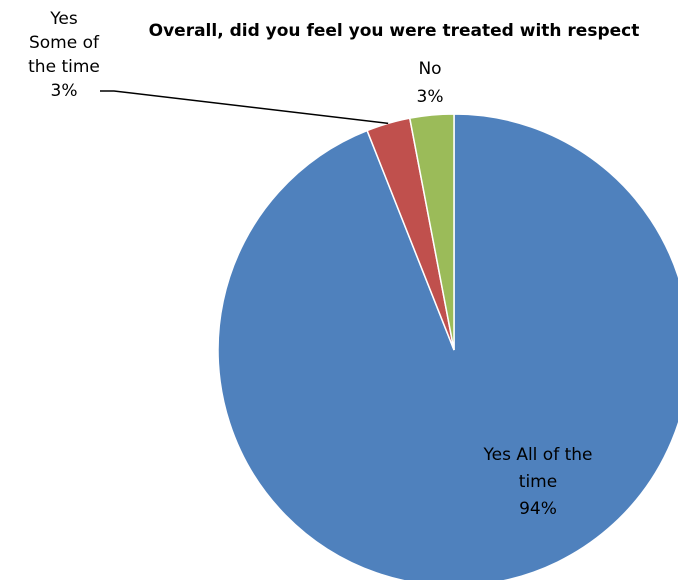 The height and width of the screenshot is (580, 678). I want to click on data-label-yes-some-of-the-time: Yes Some of the time 3%, so click(64, 55).